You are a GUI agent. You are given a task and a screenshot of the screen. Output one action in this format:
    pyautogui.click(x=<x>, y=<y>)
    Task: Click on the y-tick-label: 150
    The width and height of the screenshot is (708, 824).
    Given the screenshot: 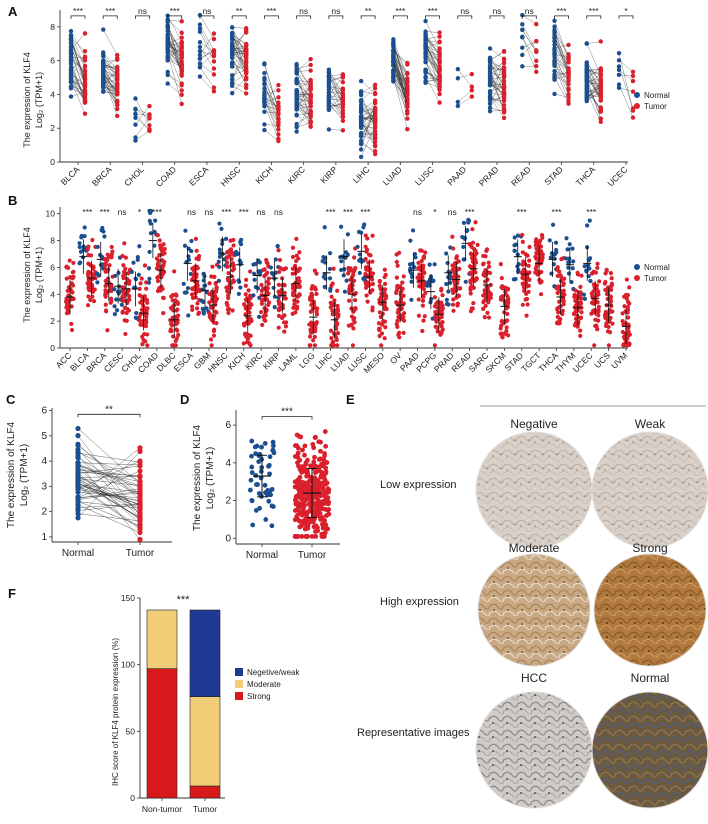 What is the action you would take?
    pyautogui.click(x=128, y=598)
    